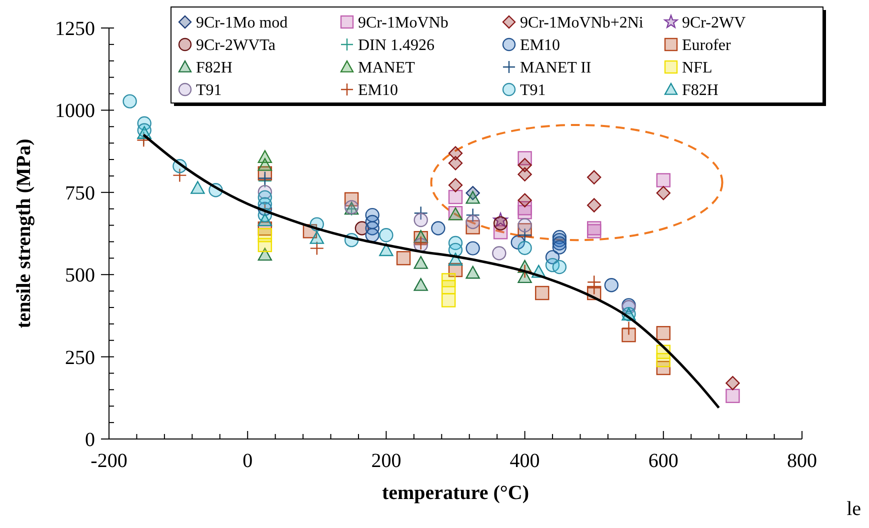 The height and width of the screenshot is (528, 869). I want to click on x-tick-label: 400, so click(525, 461).